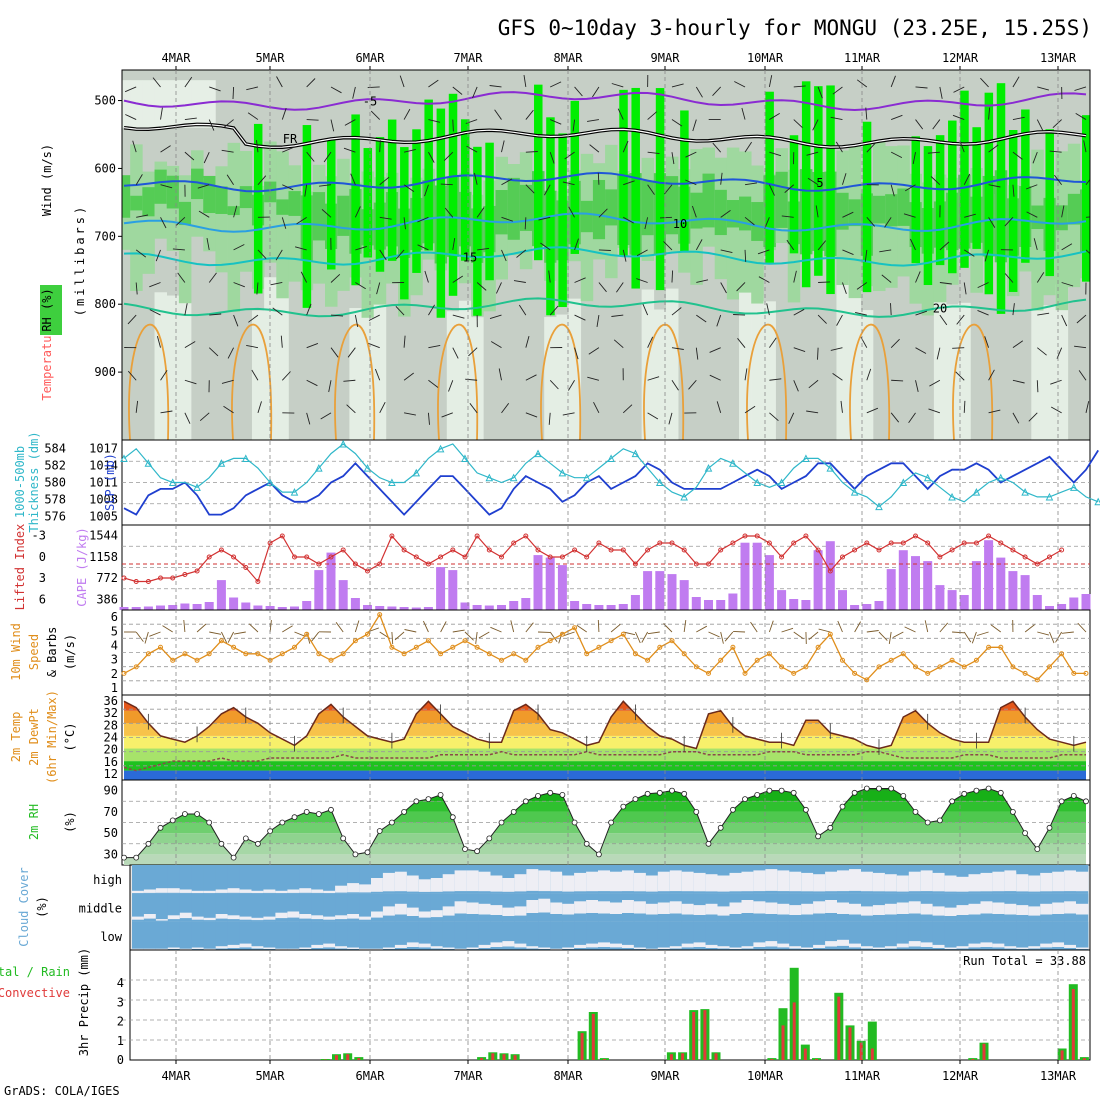 This screenshot has height=1100, width=1100. Describe the element at coordinates (940, 309) in the screenshot. I see `contour-label: 20` at that location.